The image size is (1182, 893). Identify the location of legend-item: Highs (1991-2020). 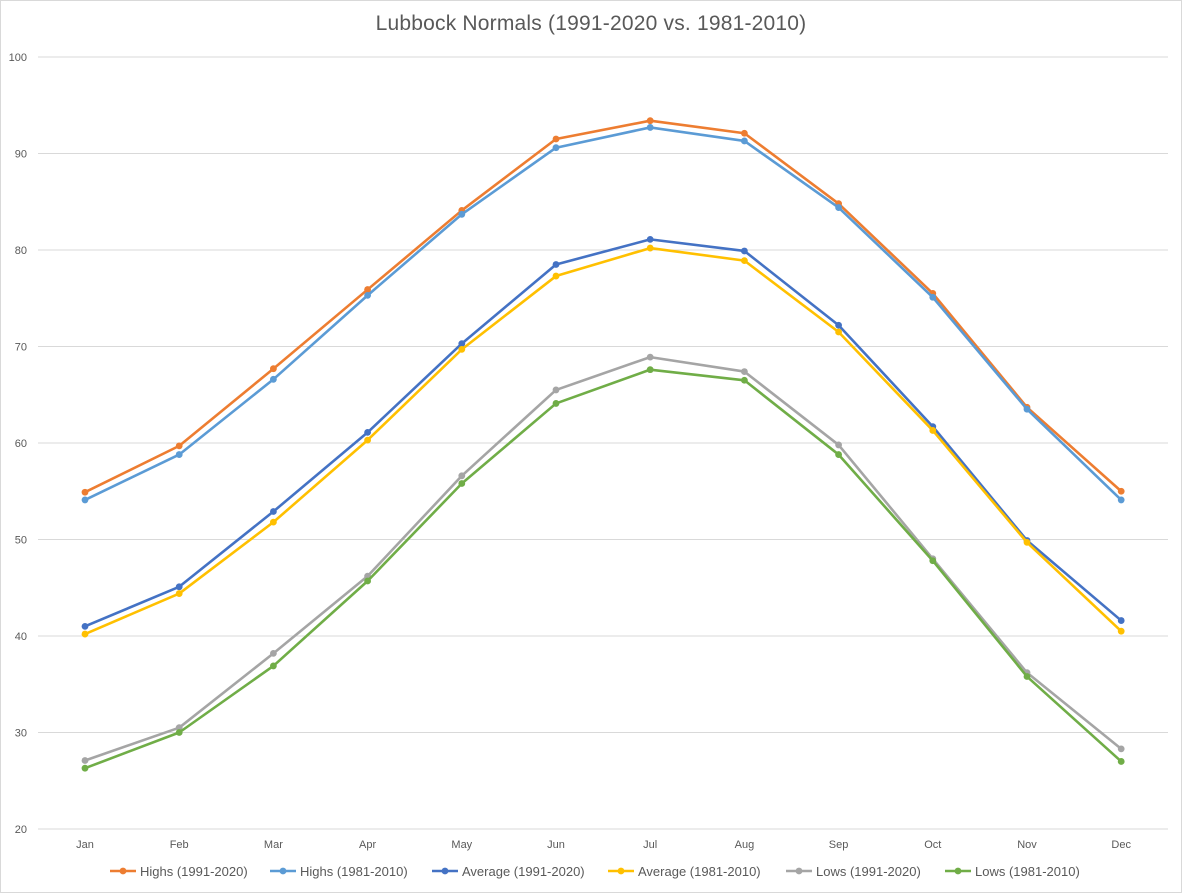
(179, 871).